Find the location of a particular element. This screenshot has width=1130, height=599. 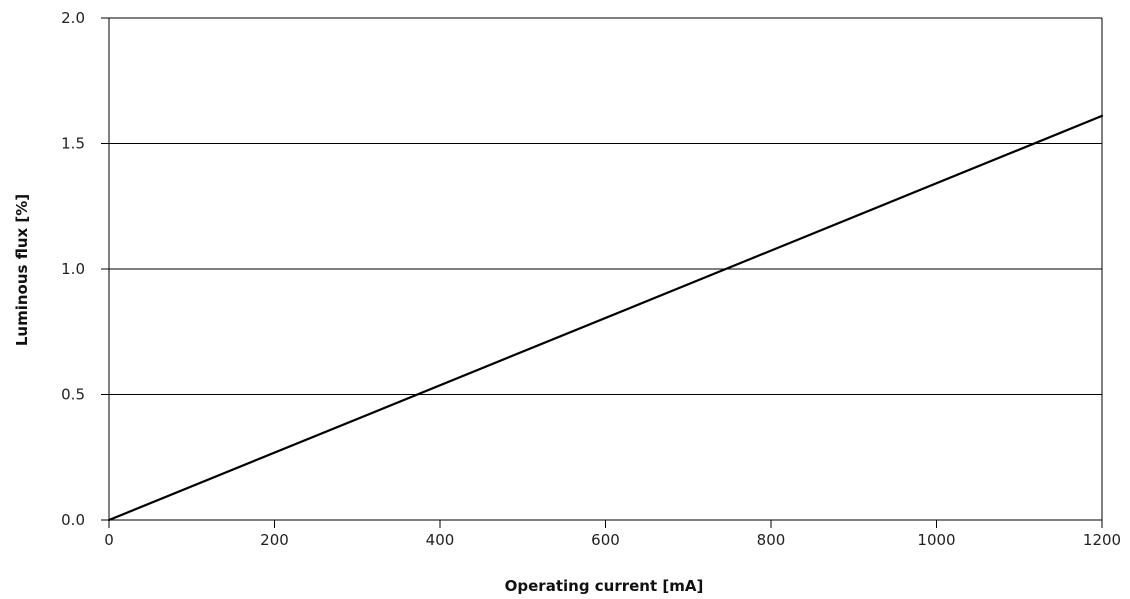

x-tick-label: 800 is located at coordinates (771, 540).